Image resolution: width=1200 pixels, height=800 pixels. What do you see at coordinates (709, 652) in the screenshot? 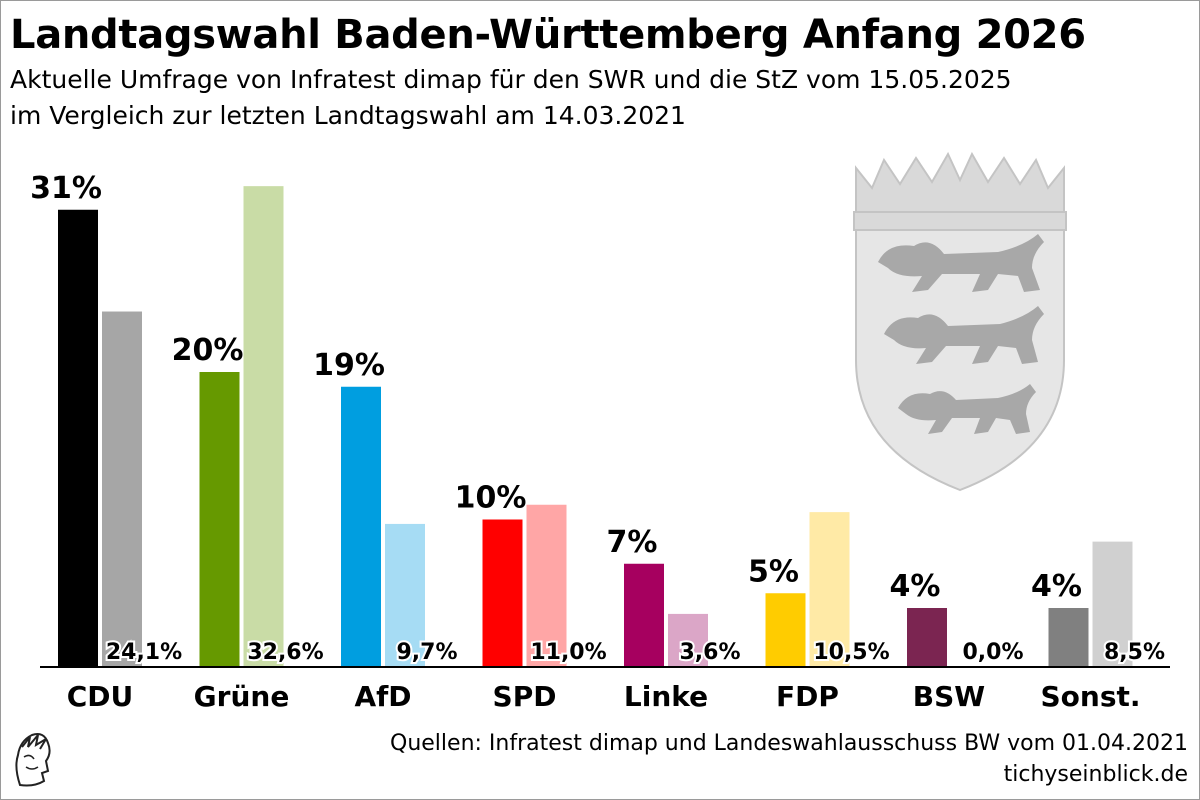
I see `election-2021-value-label-4: 3,6%` at bounding box center [709, 652].